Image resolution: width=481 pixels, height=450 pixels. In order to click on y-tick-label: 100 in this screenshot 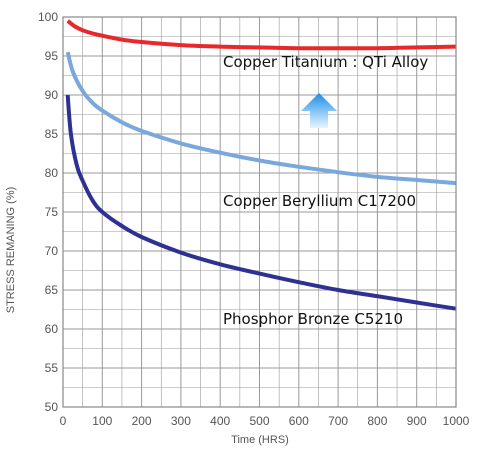, I will do `click(48, 17)`.